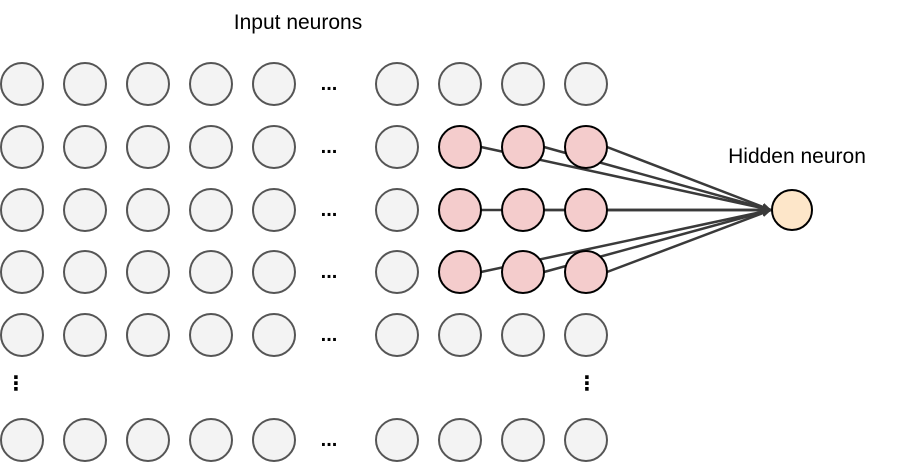 This screenshot has width=902, height=463. Describe the element at coordinates (797, 156) in the screenshot. I see `hidden-neuron-label: Hidden neuron` at that location.